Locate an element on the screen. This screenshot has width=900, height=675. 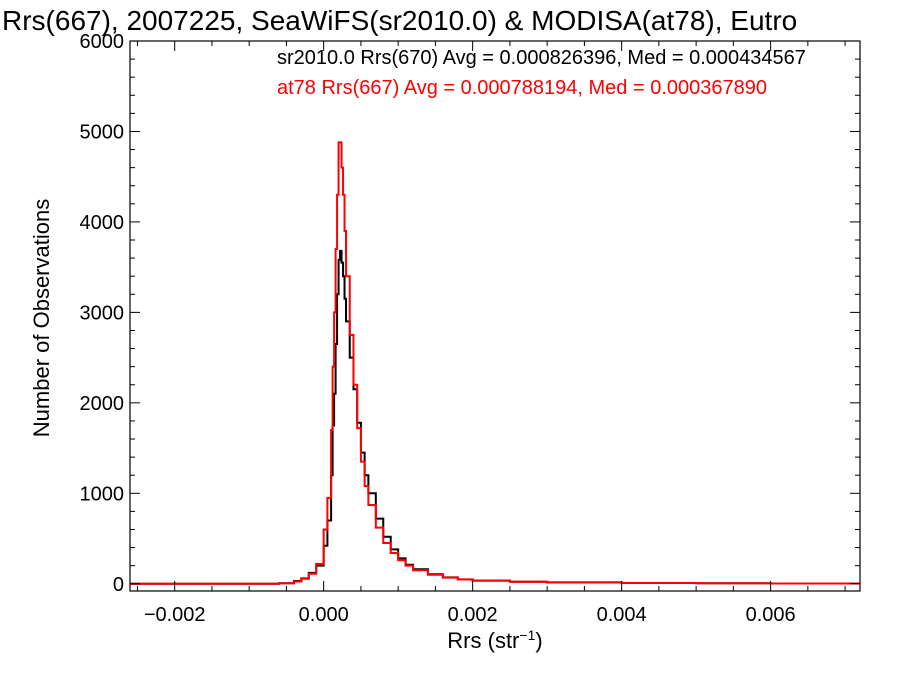
y-tick-label: 6000 is located at coordinates (102, 42).